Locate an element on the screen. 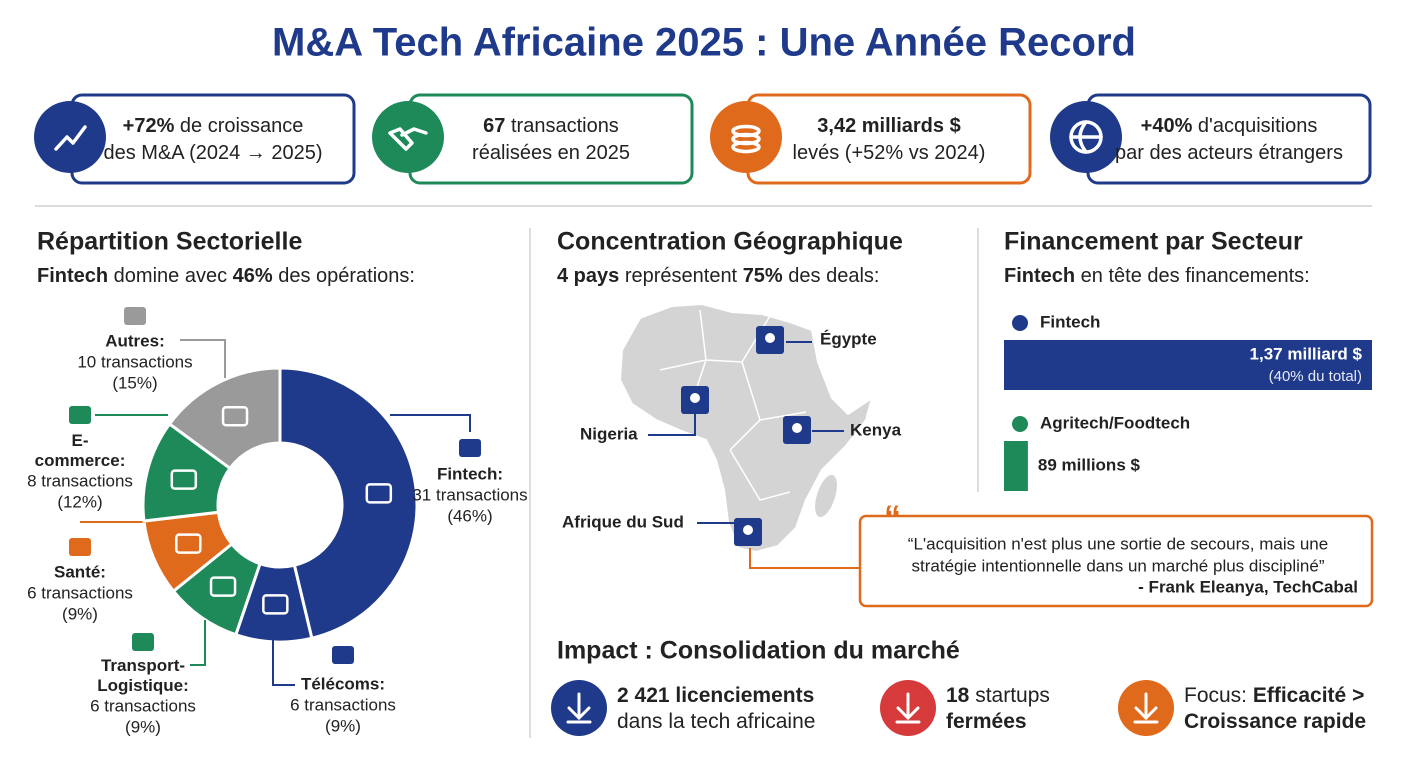 The image size is (1408, 768). section-subtitle: Fintech en tête des financements: is located at coordinates (1157, 276).